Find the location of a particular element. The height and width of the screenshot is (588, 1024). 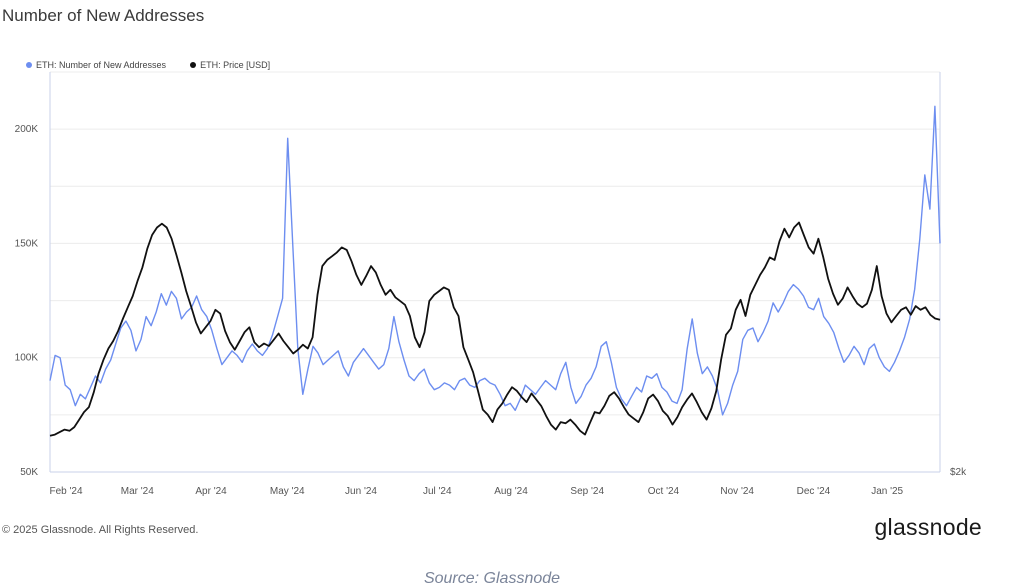

y-axis-right: $2k is located at coordinates (958, 472).